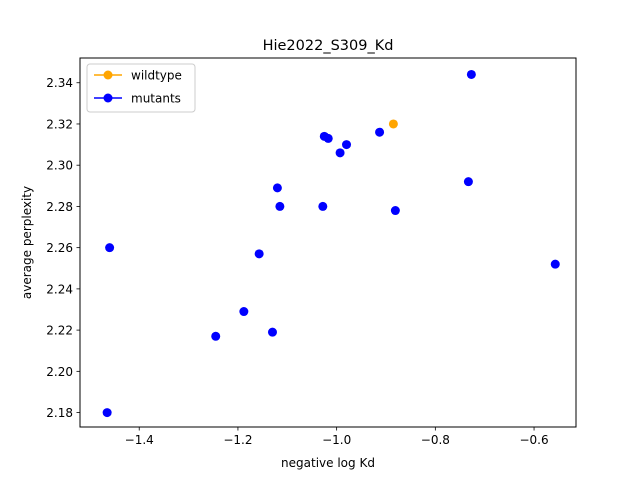 Image resolution: width=640 pixels, height=480 pixels. Describe the element at coordinates (328, 46) in the screenshot. I see `chart-title: Hie2022_S309_Kd` at that location.